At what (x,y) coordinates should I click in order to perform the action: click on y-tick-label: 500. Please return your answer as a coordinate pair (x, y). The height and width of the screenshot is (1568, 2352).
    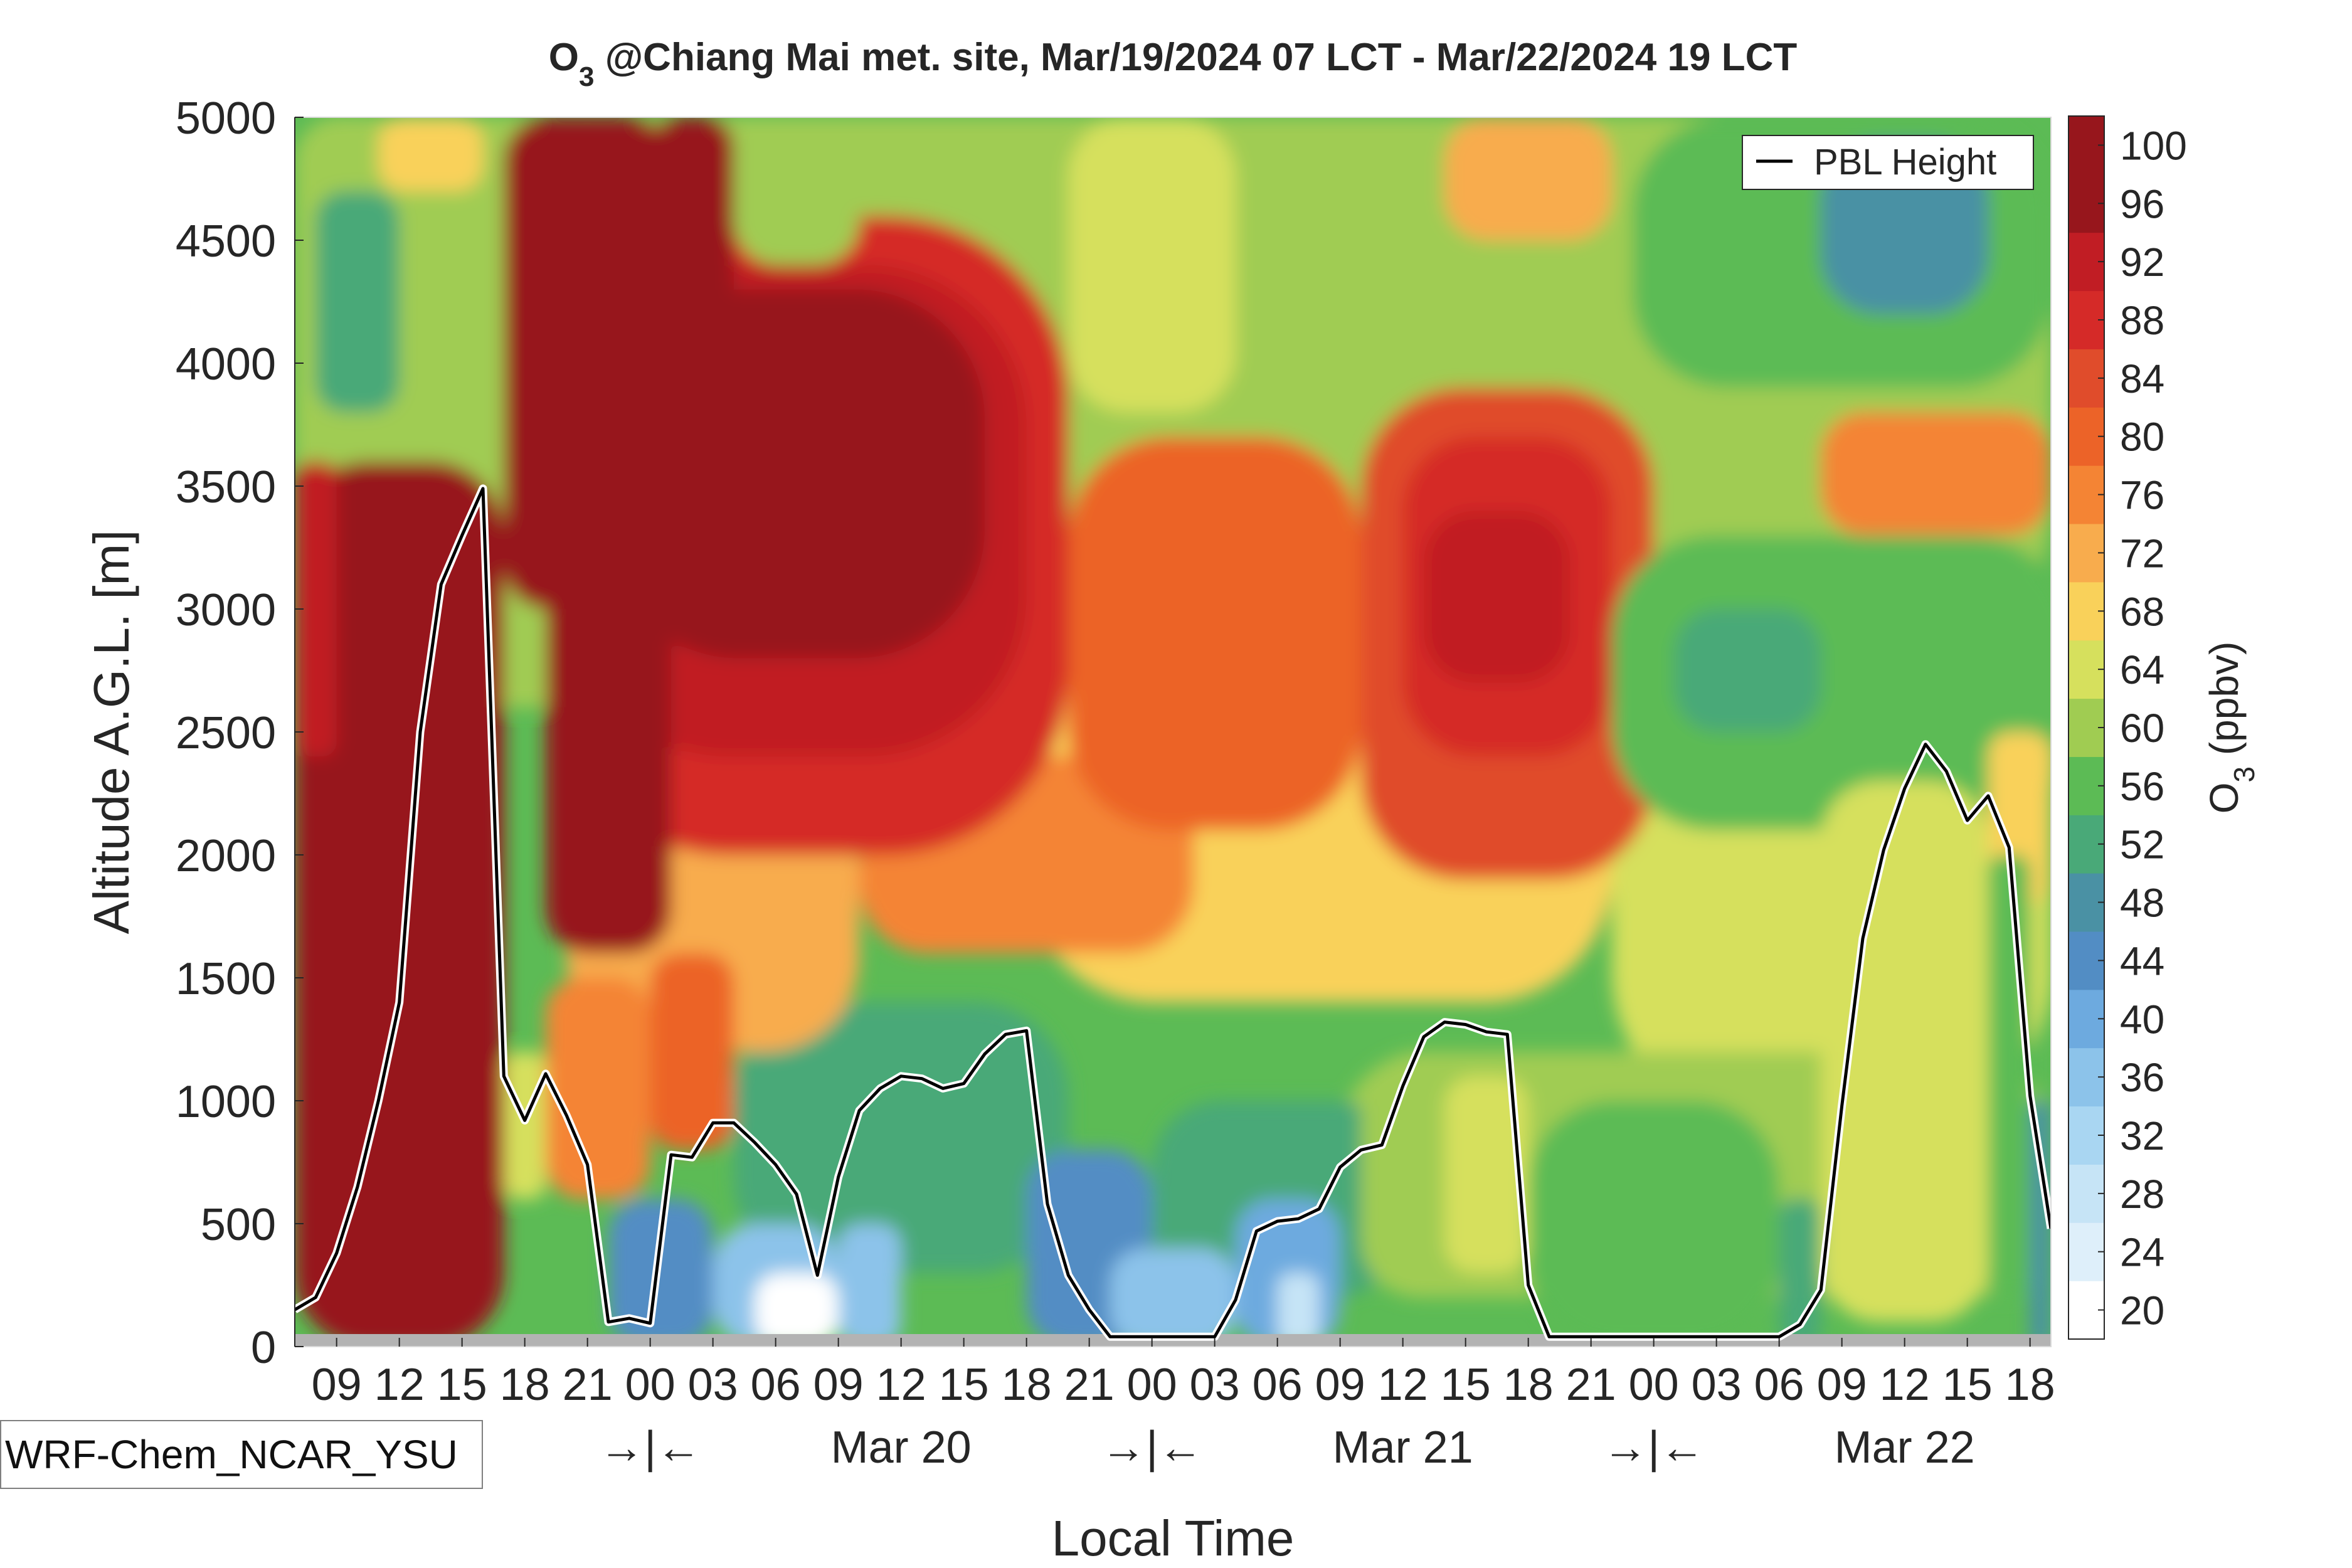
    Looking at the image, I should click on (238, 1225).